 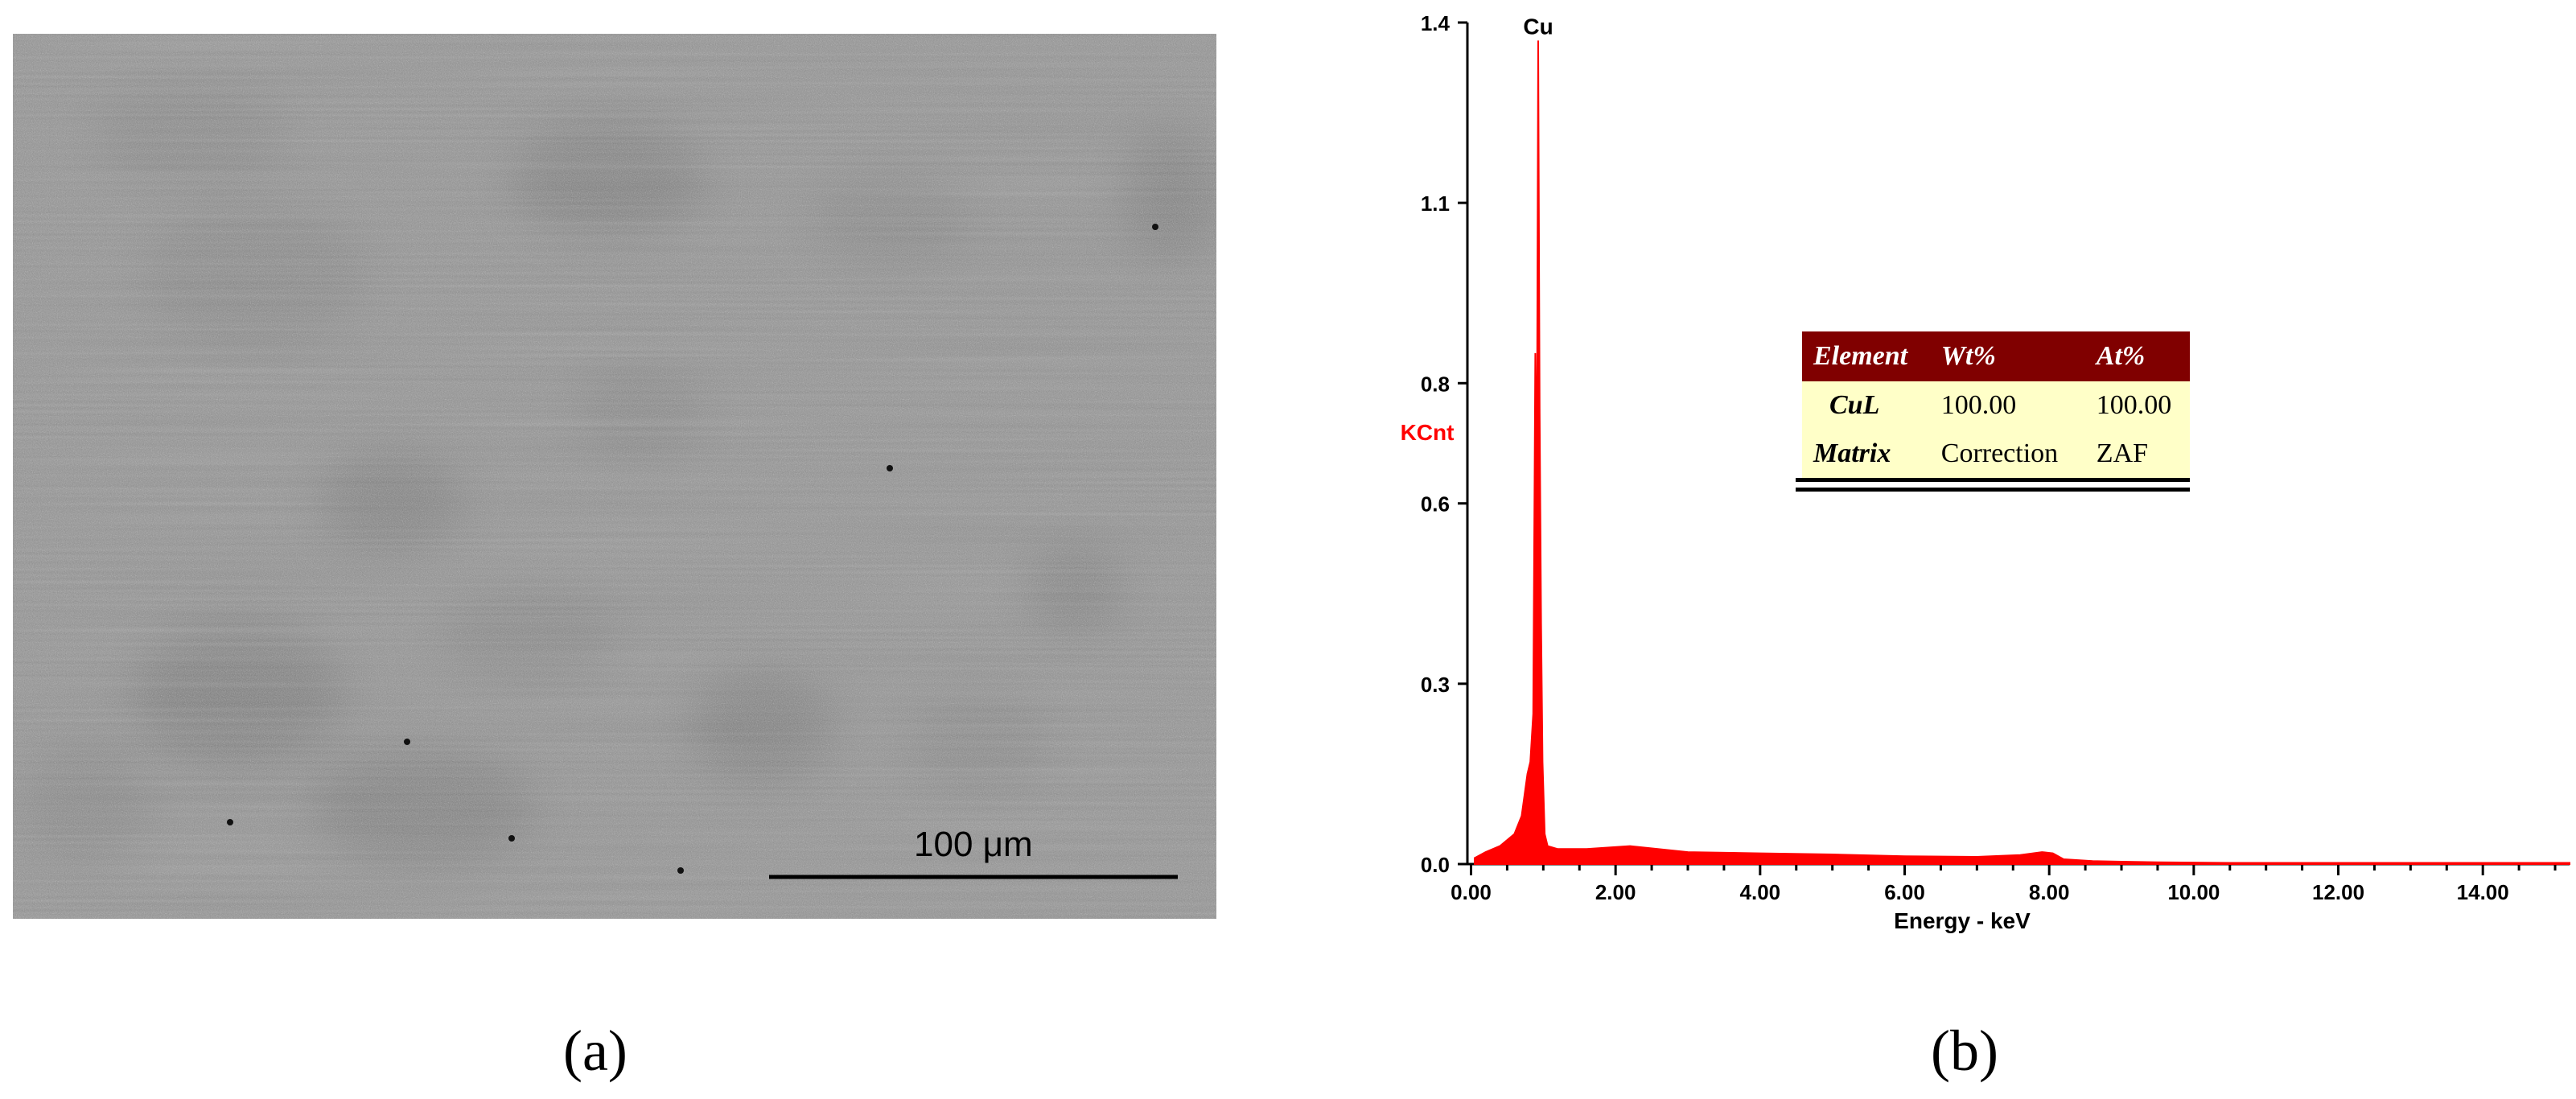 I want to click on y-tick-label: 1.1, so click(x=1435, y=203).